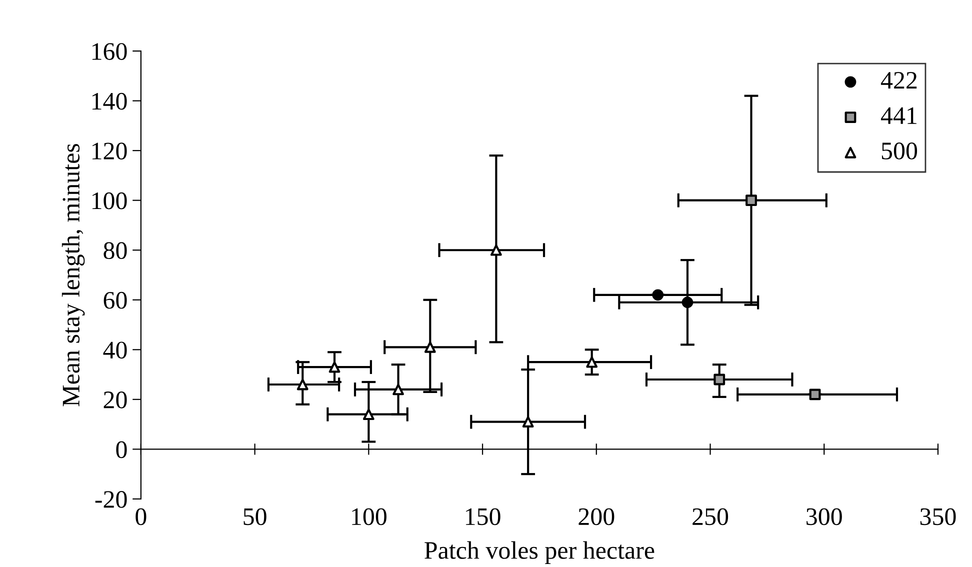 The width and height of the screenshot is (972, 567). Describe the element at coordinates (111, 499) in the screenshot. I see `y-tick-label: -20` at that location.